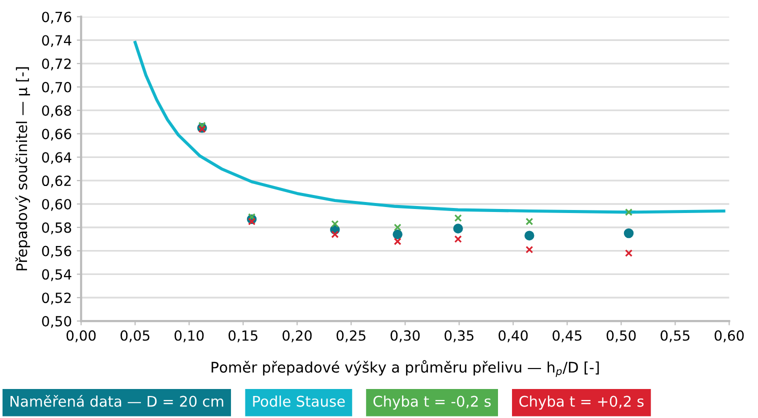  I want to click on x-tick-label: 0,10, so click(189, 336).